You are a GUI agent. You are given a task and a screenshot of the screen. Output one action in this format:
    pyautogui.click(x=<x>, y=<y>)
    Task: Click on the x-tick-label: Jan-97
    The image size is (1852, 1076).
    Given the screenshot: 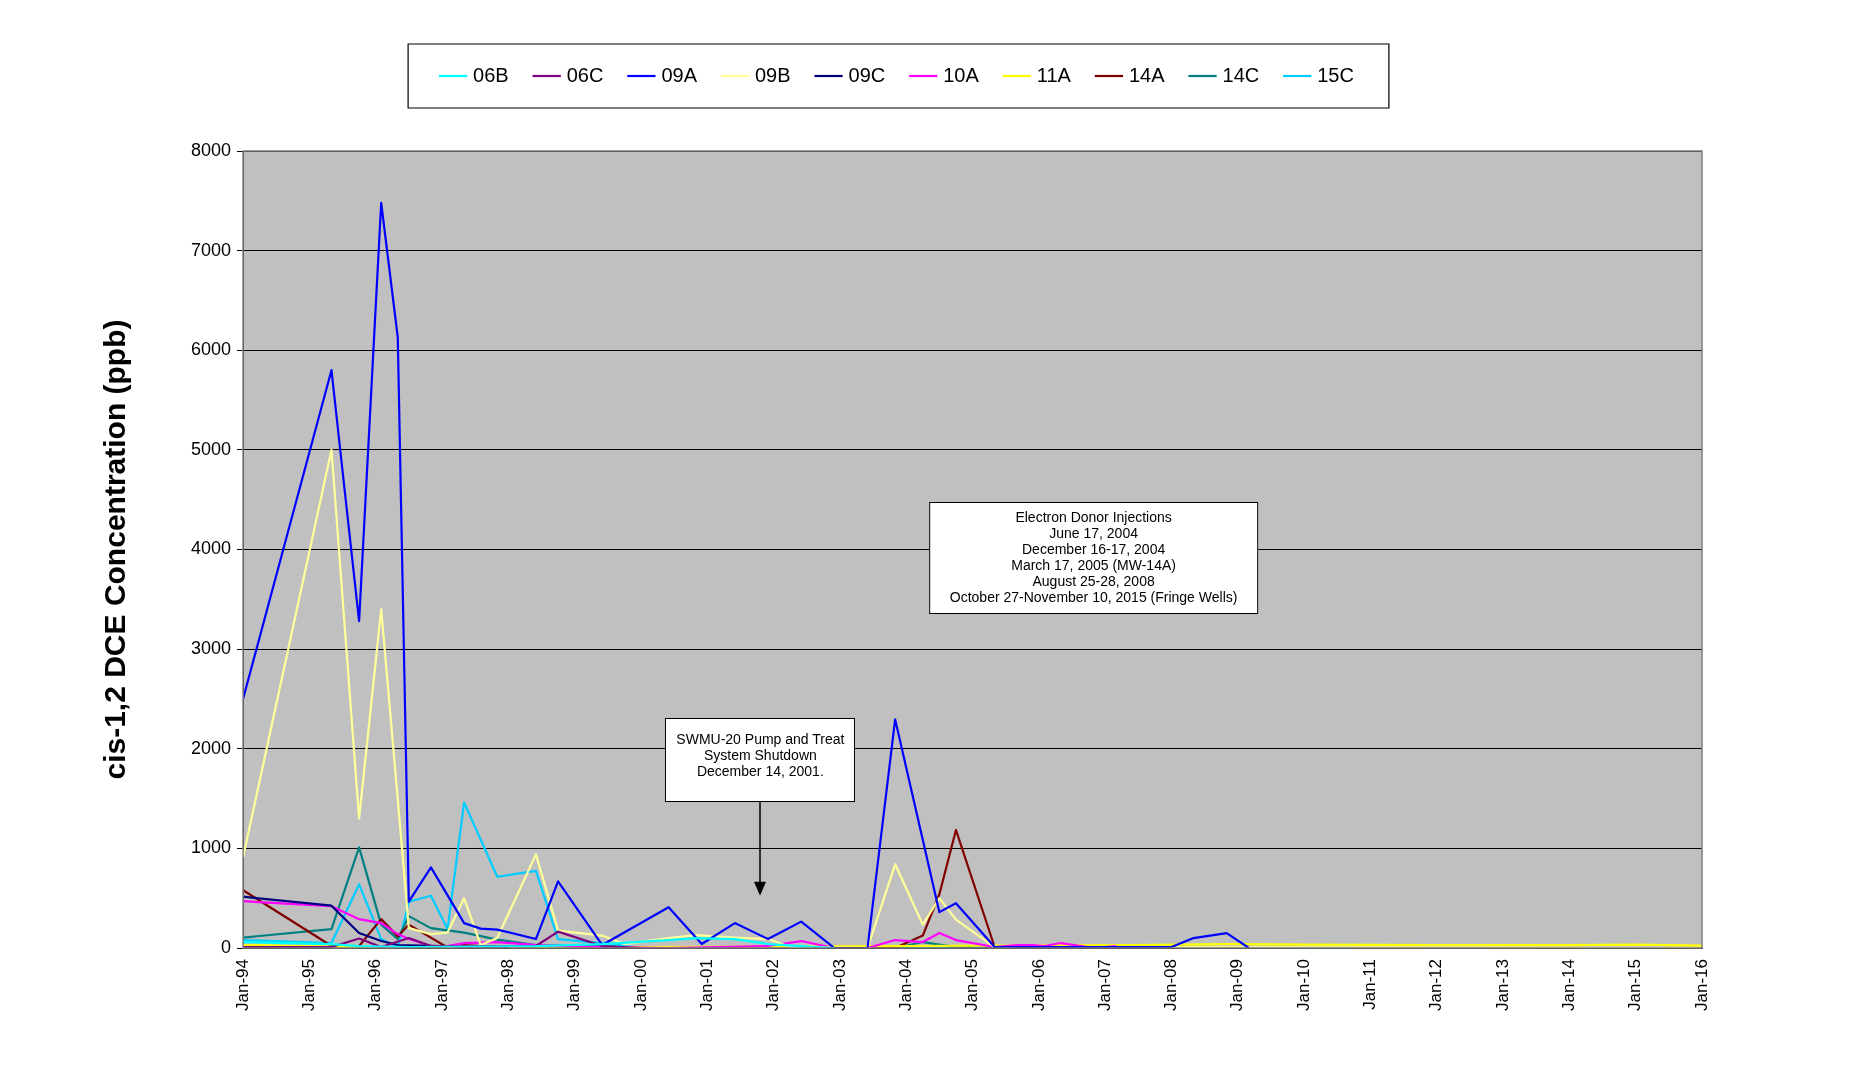 What is the action you would take?
    pyautogui.click(x=441, y=985)
    